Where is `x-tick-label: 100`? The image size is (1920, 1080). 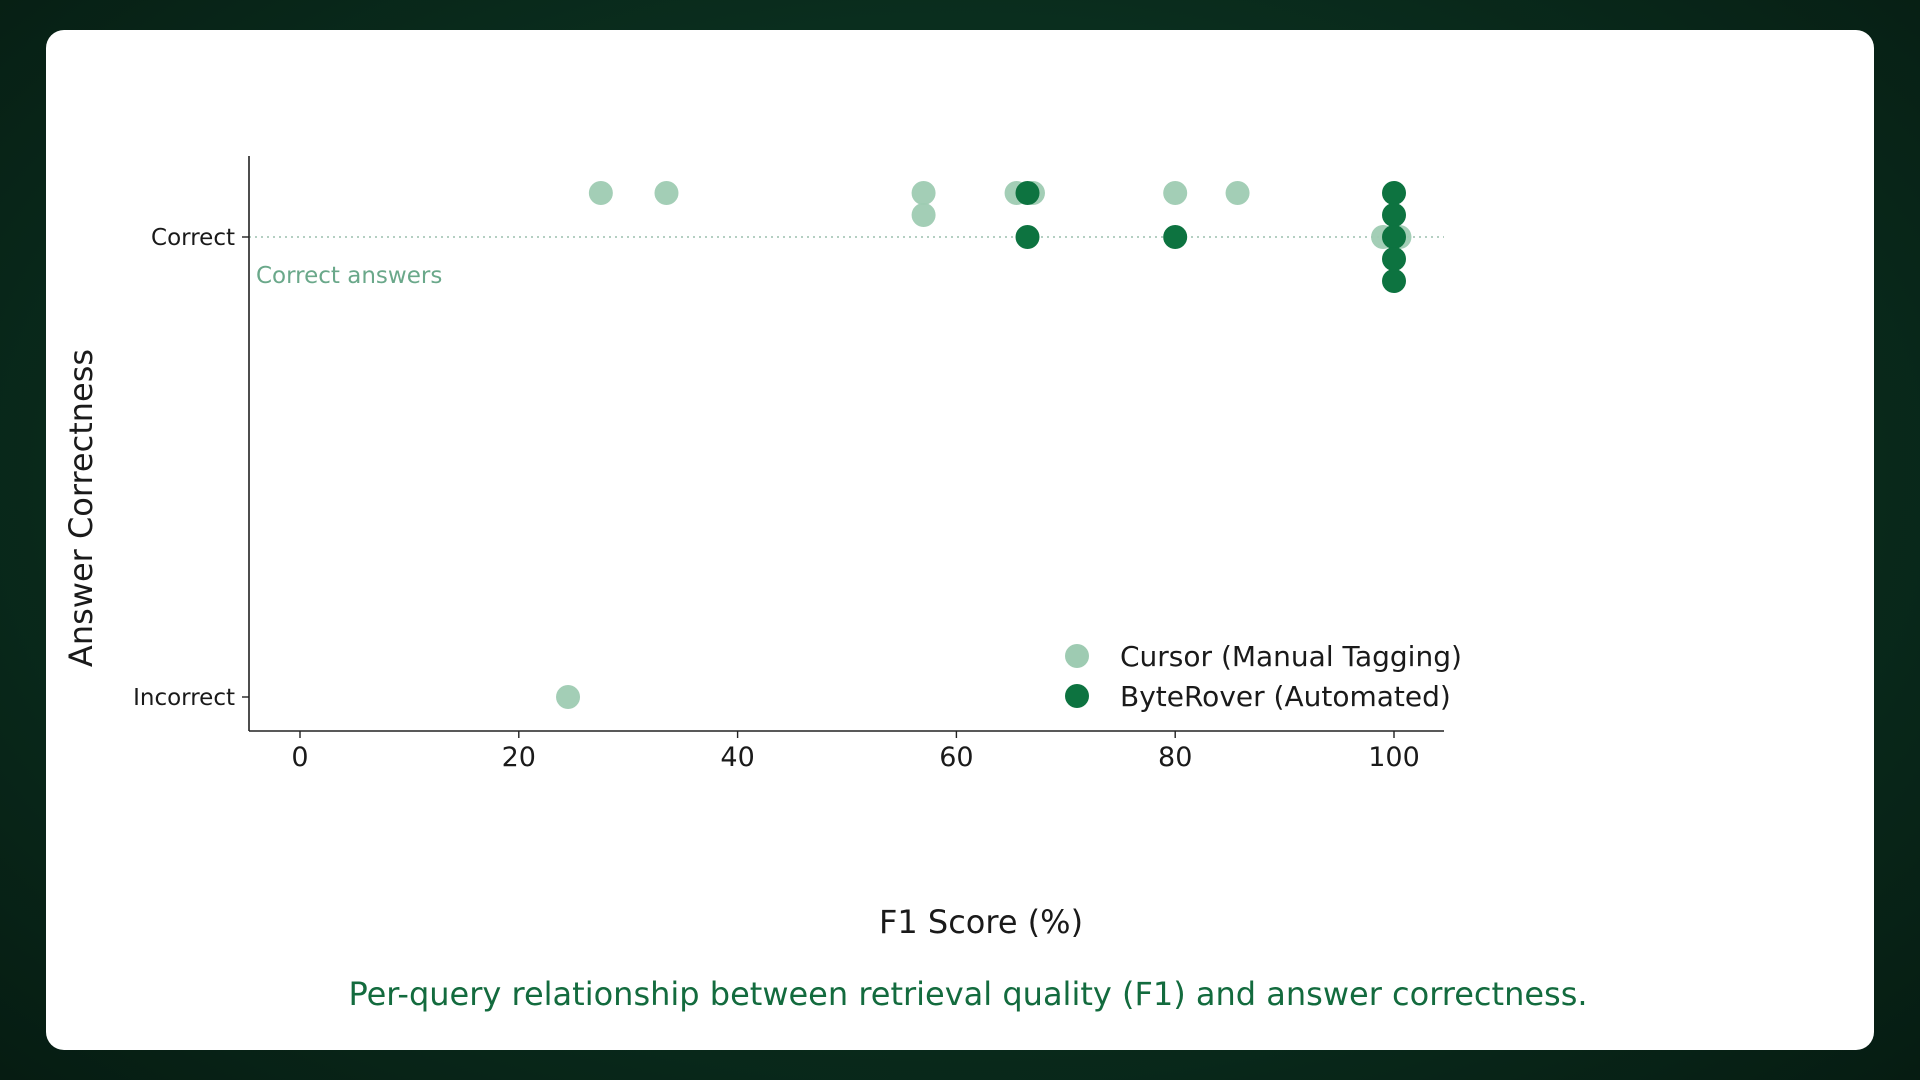
x-tick-label: 100 is located at coordinates (1394, 757).